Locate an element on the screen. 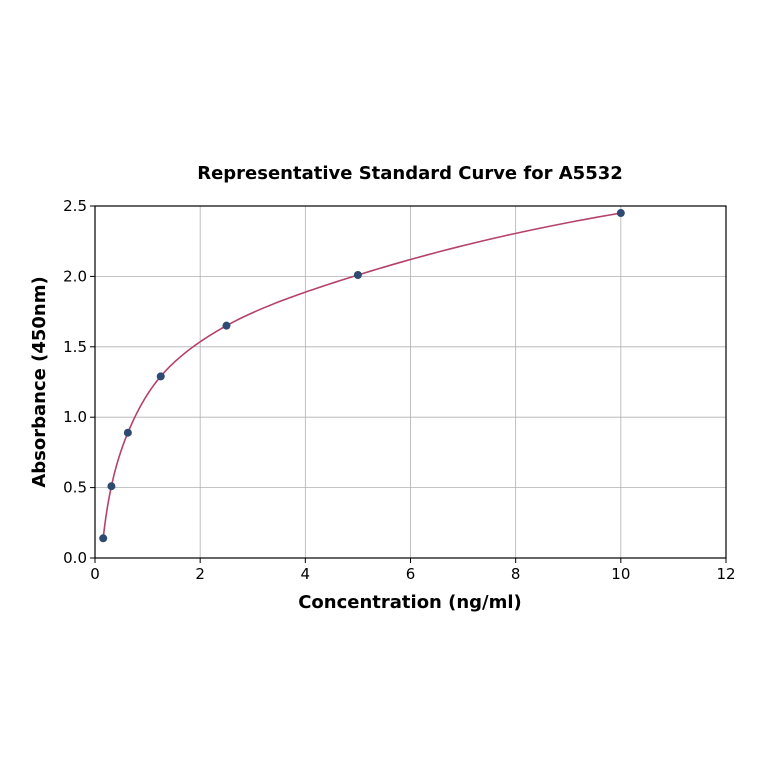 This screenshot has width=764, height=764. x-tick-label: 10 is located at coordinates (620, 574).